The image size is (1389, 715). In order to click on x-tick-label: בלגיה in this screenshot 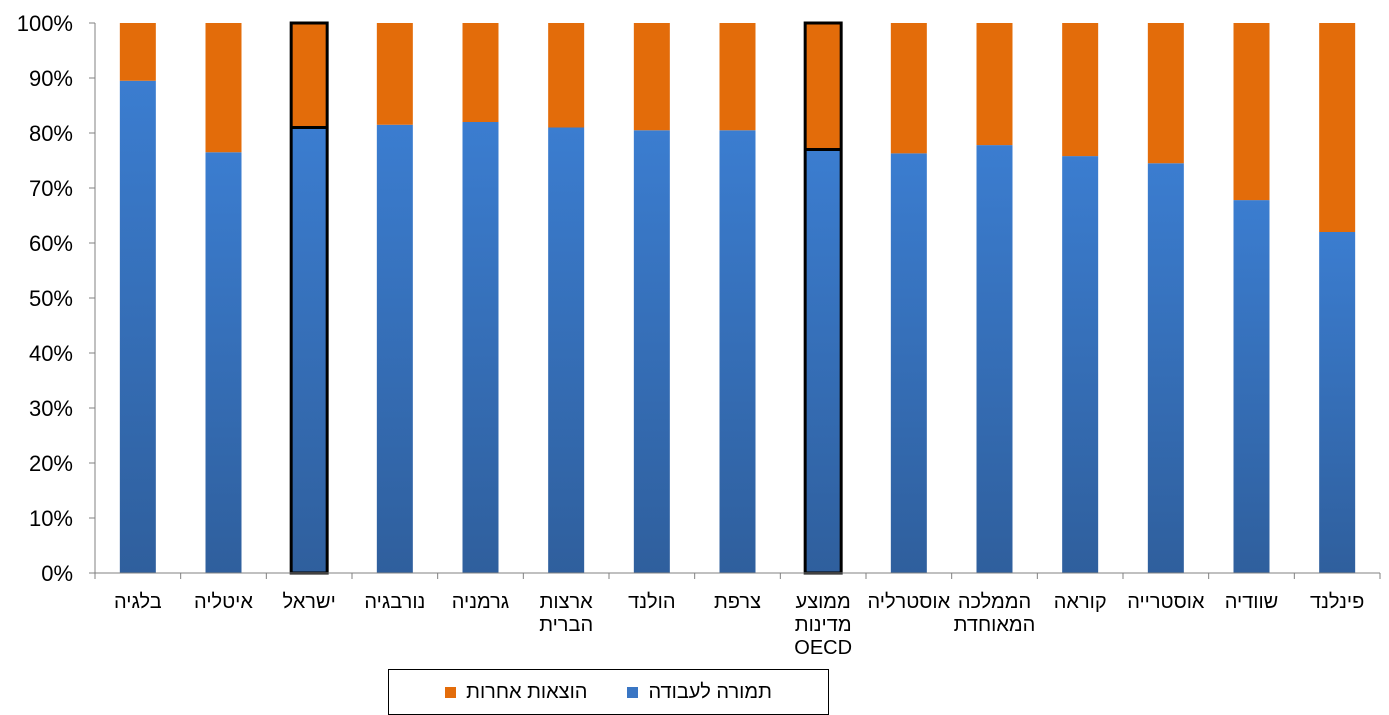, I will do `click(138, 602)`.